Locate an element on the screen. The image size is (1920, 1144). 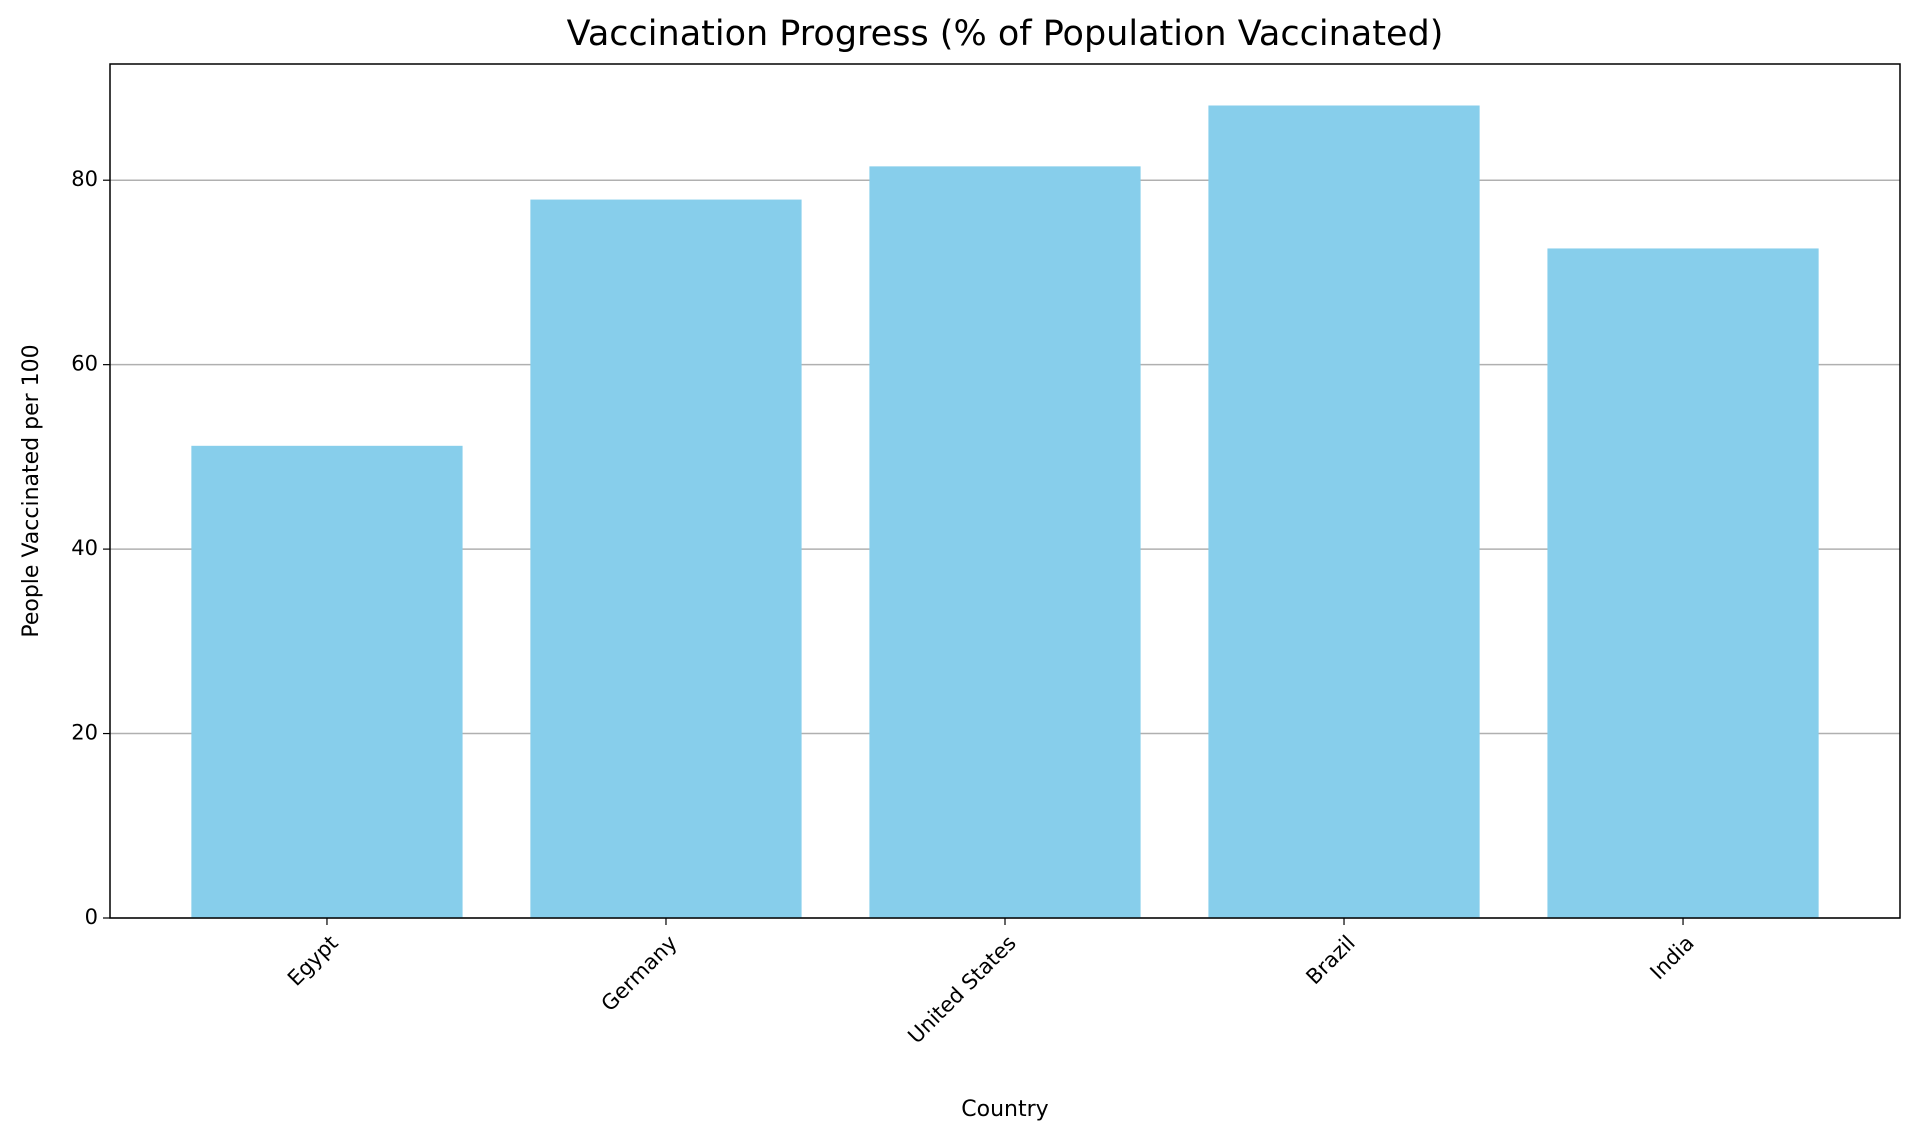
x-tick-label: Germany is located at coordinates (639, 973).